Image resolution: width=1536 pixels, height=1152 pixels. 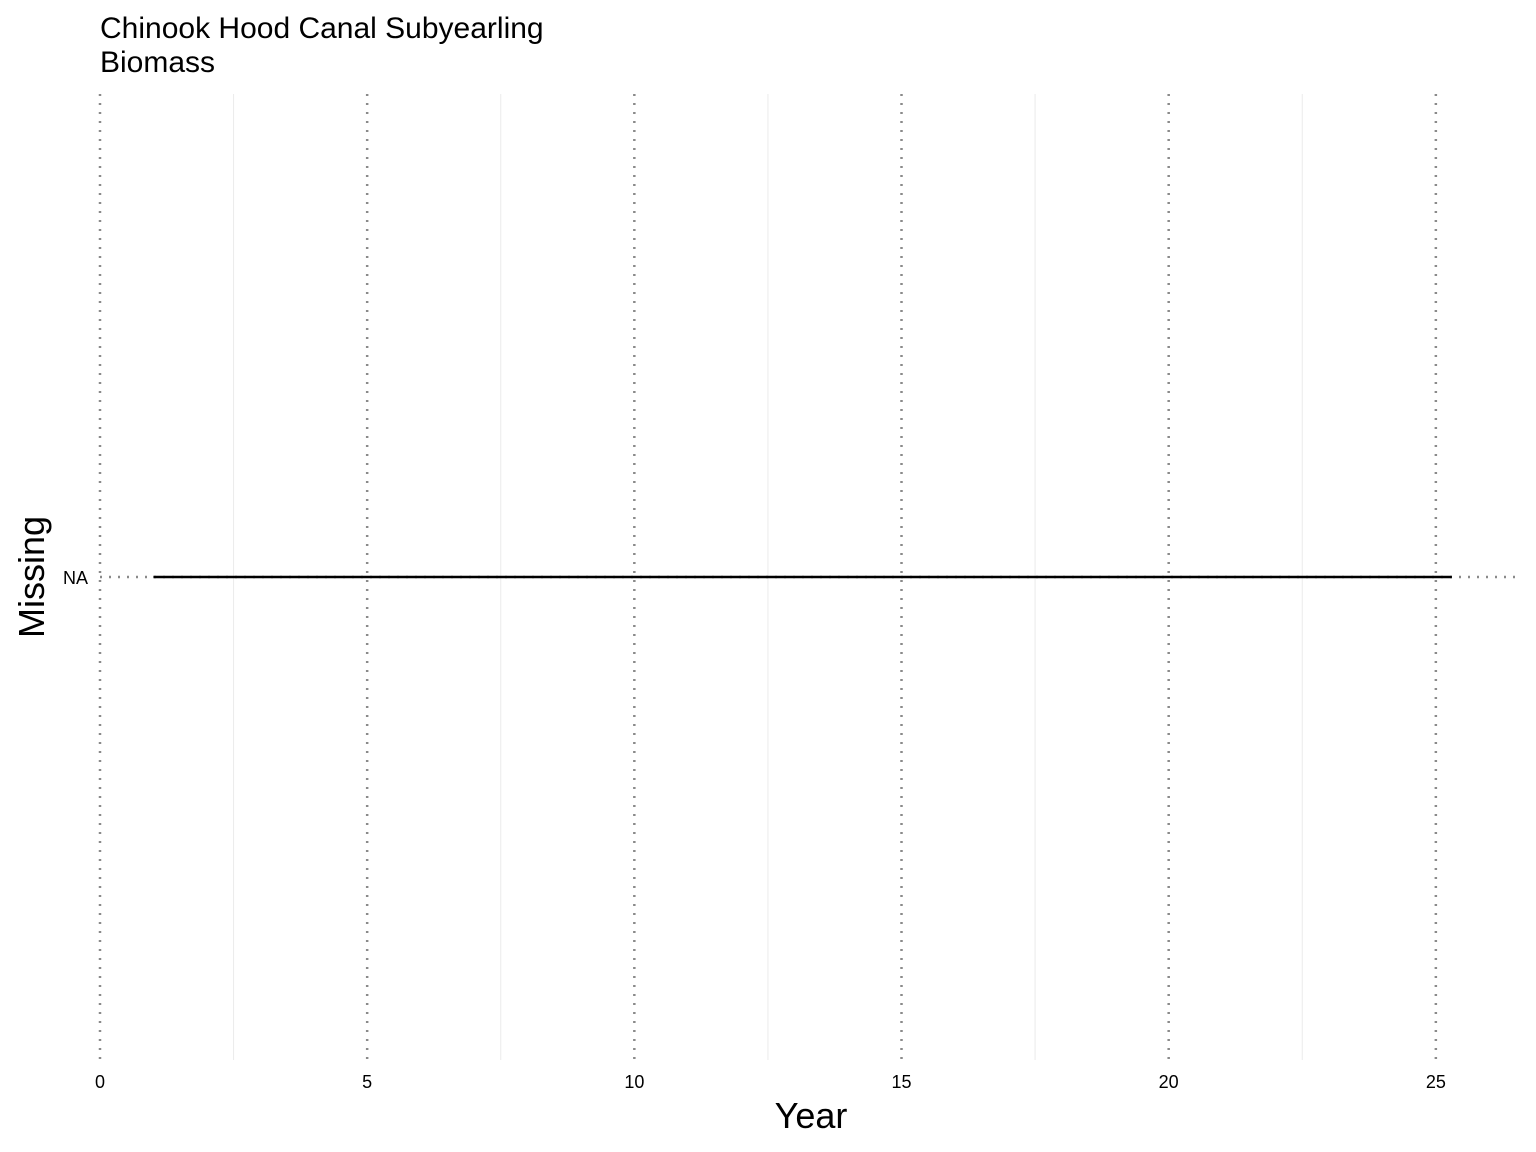 I want to click on y-axis-ticks: NA, so click(x=75, y=578).